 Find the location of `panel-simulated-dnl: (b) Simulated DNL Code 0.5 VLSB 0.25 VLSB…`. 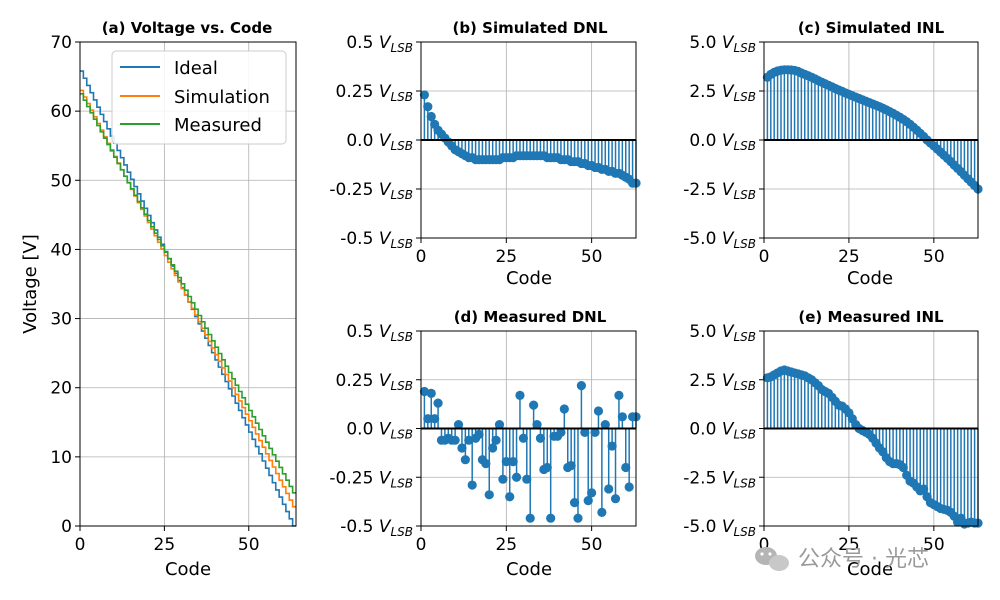

panel-simulated-dnl: (b) Simulated DNL Code 0.5 VLSB 0.25 VLSB… is located at coordinates (485, 154).